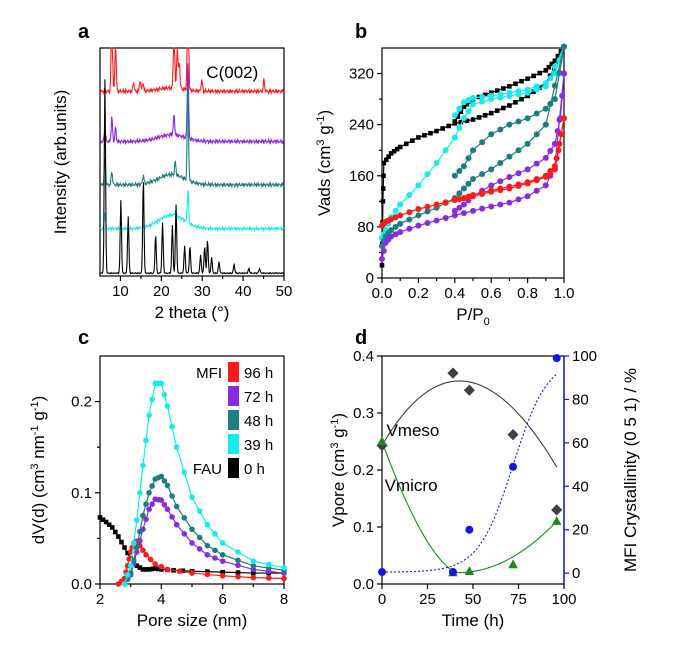  I want to click on panel-a-annotation-c002: C(002), so click(232, 72).